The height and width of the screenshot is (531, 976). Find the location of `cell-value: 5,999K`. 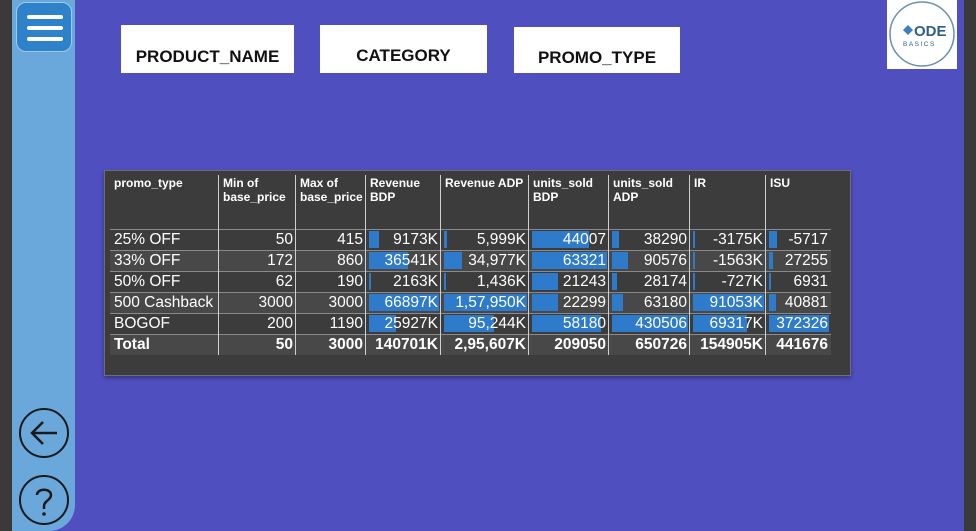

cell-value: 5,999K is located at coordinates (501, 239).